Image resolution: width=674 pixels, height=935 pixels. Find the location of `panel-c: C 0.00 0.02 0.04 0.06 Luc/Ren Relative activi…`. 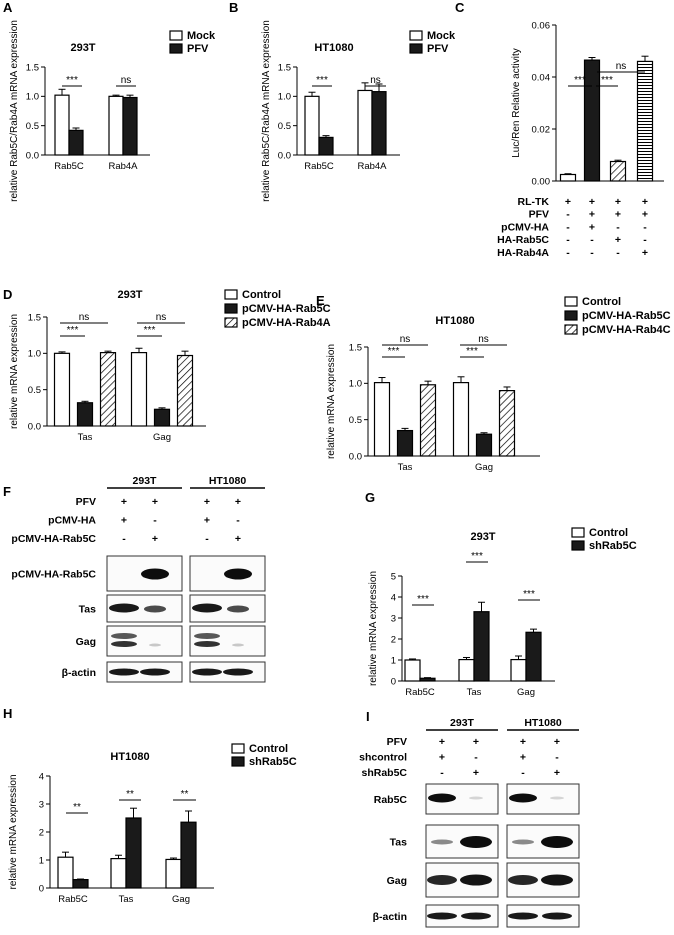

panel-c: C 0.00 0.02 0.04 0.06 Luc/Ren Relative activi… is located at coordinates (559, 129).